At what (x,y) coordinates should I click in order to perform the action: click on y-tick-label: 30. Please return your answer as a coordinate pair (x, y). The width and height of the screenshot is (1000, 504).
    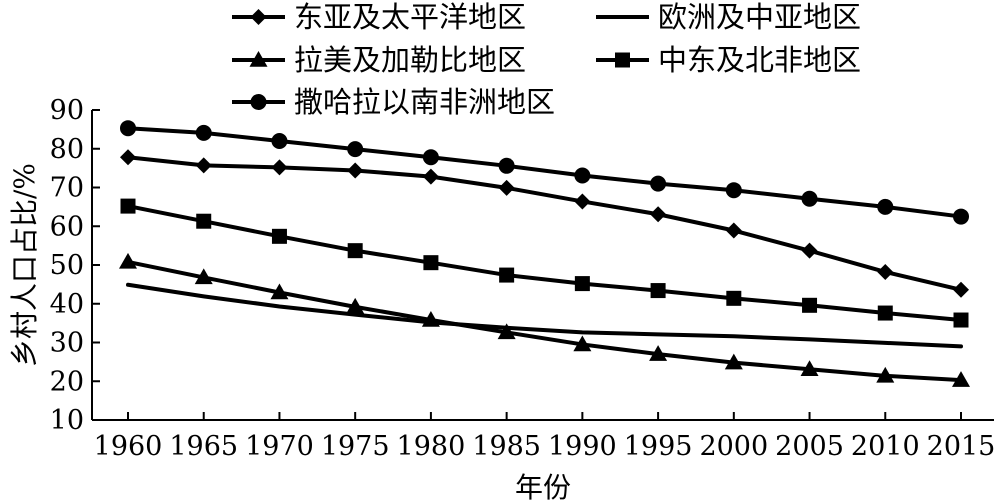
    Looking at the image, I should click on (67, 343).